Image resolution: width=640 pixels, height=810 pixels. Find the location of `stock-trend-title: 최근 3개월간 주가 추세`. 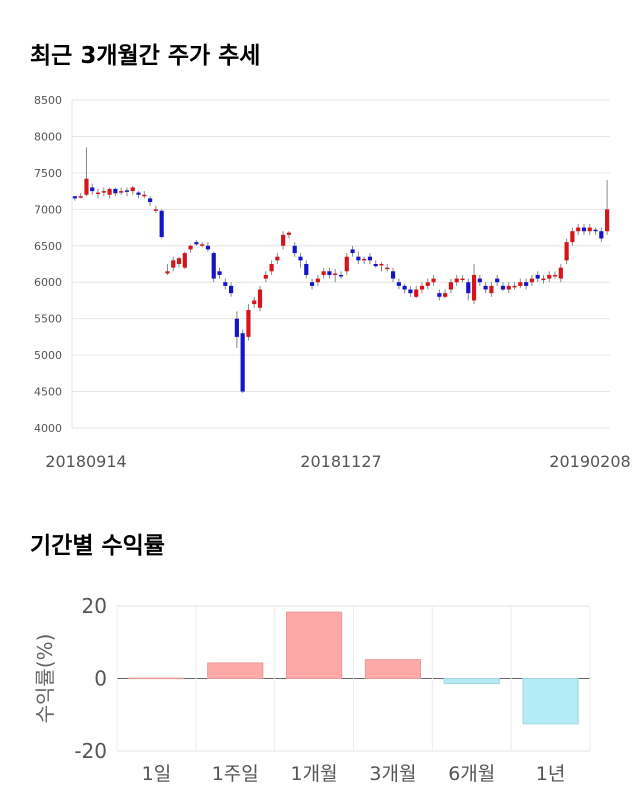

stock-trend-title: 최근 3개월간 주가 추세 is located at coordinates (145, 56).